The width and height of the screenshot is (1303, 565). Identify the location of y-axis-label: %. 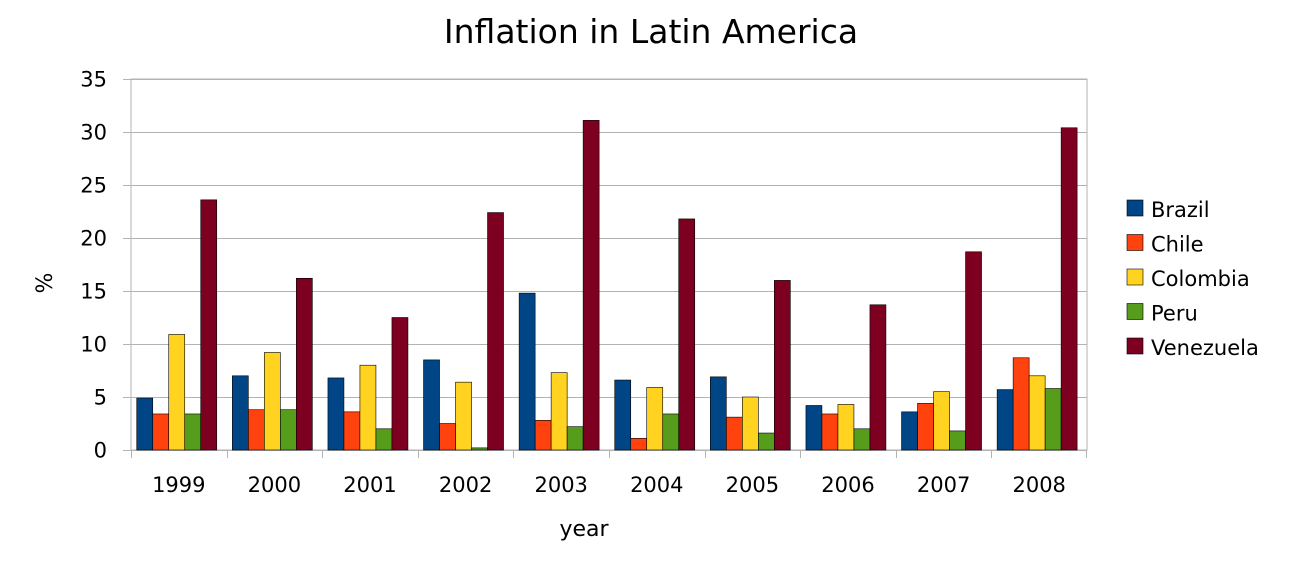
(45, 283).